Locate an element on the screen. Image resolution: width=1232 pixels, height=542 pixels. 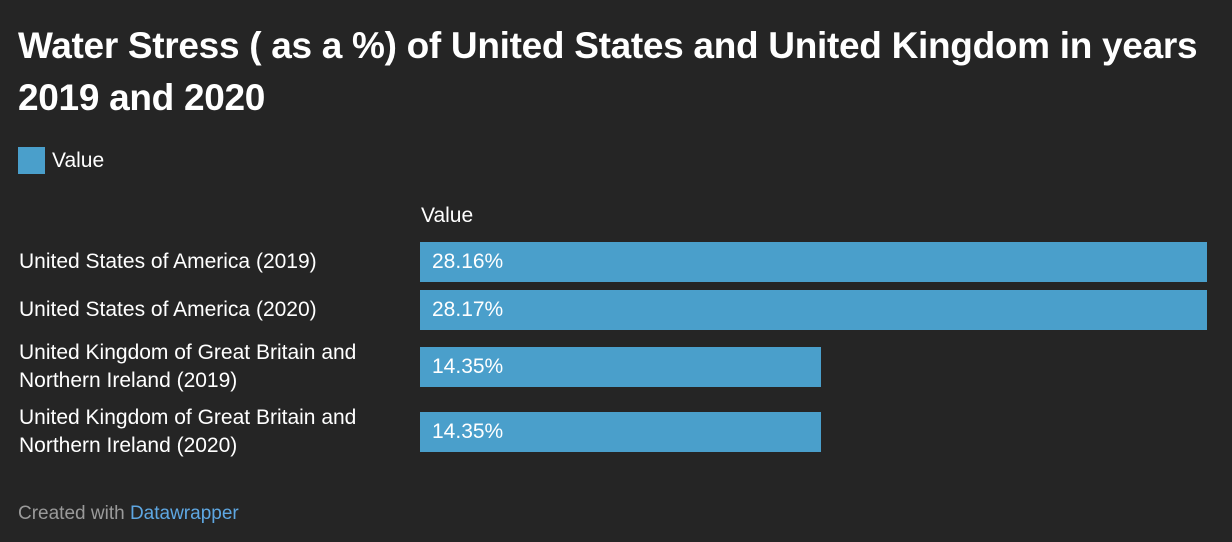
footer: Created with Datawrapper is located at coordinates (128, 514).